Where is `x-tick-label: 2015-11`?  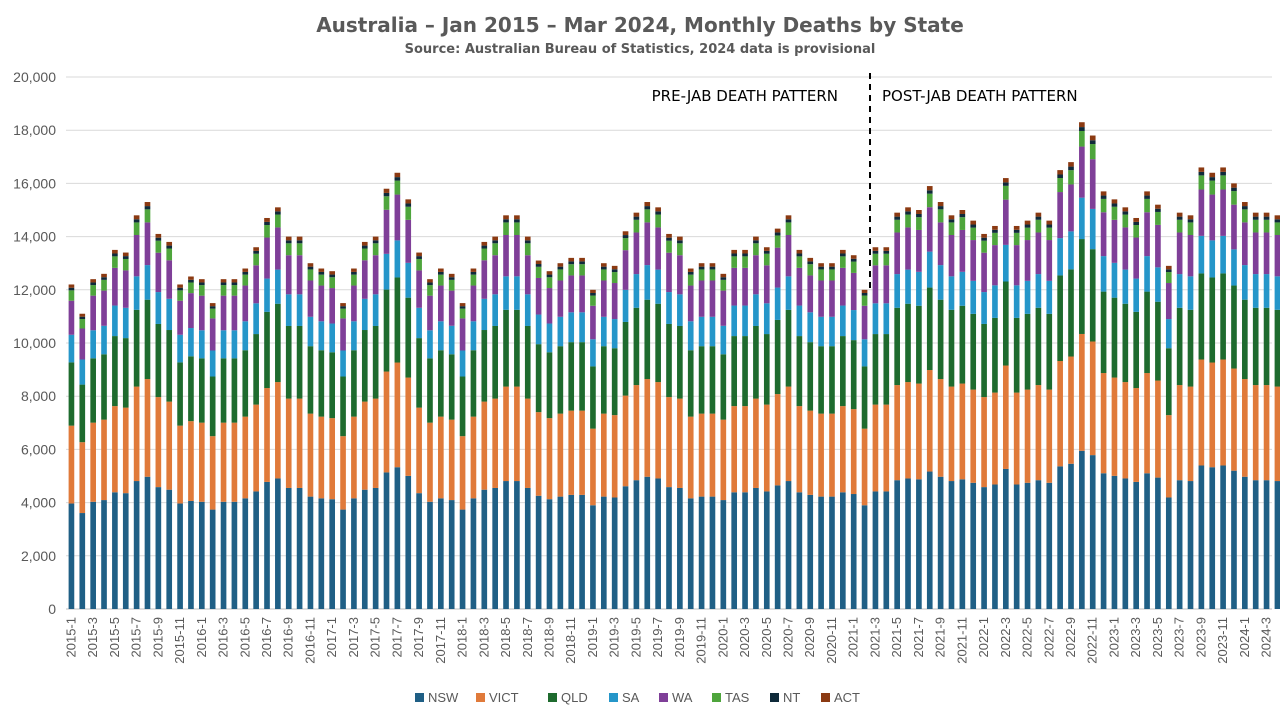 x-tick-label: 2015-11 is located at coordinates (179, 640).